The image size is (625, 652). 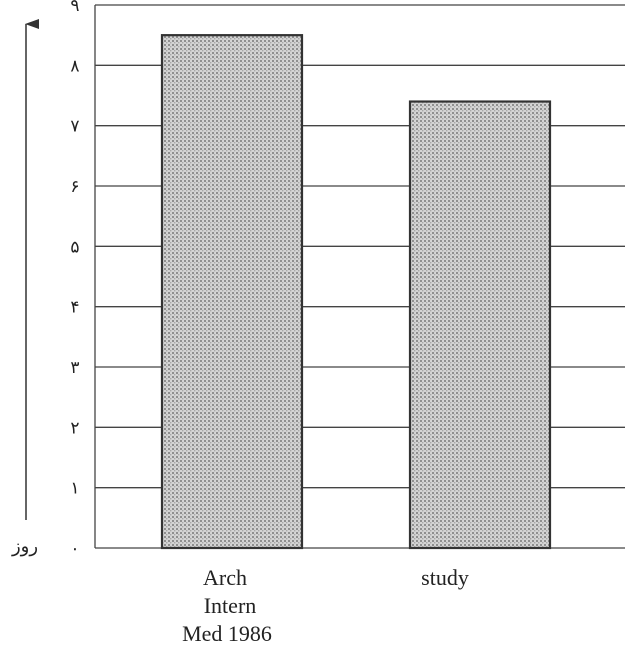 What do you see at coordinates (74, 489) in the screenshot?
I see `y-tick-label: ۱` at bounding box center [74, 489].